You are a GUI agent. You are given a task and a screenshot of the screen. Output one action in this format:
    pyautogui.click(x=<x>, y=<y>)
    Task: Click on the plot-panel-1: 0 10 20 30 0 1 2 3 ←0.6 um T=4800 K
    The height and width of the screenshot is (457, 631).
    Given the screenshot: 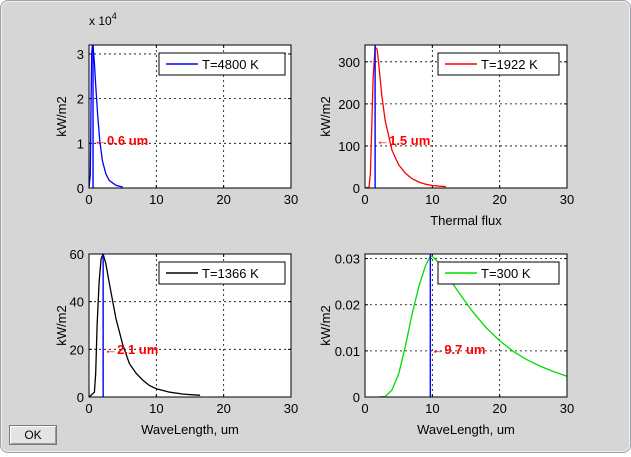 What is the action you would take?
    pyautogui.click(x=187, y=125)
    